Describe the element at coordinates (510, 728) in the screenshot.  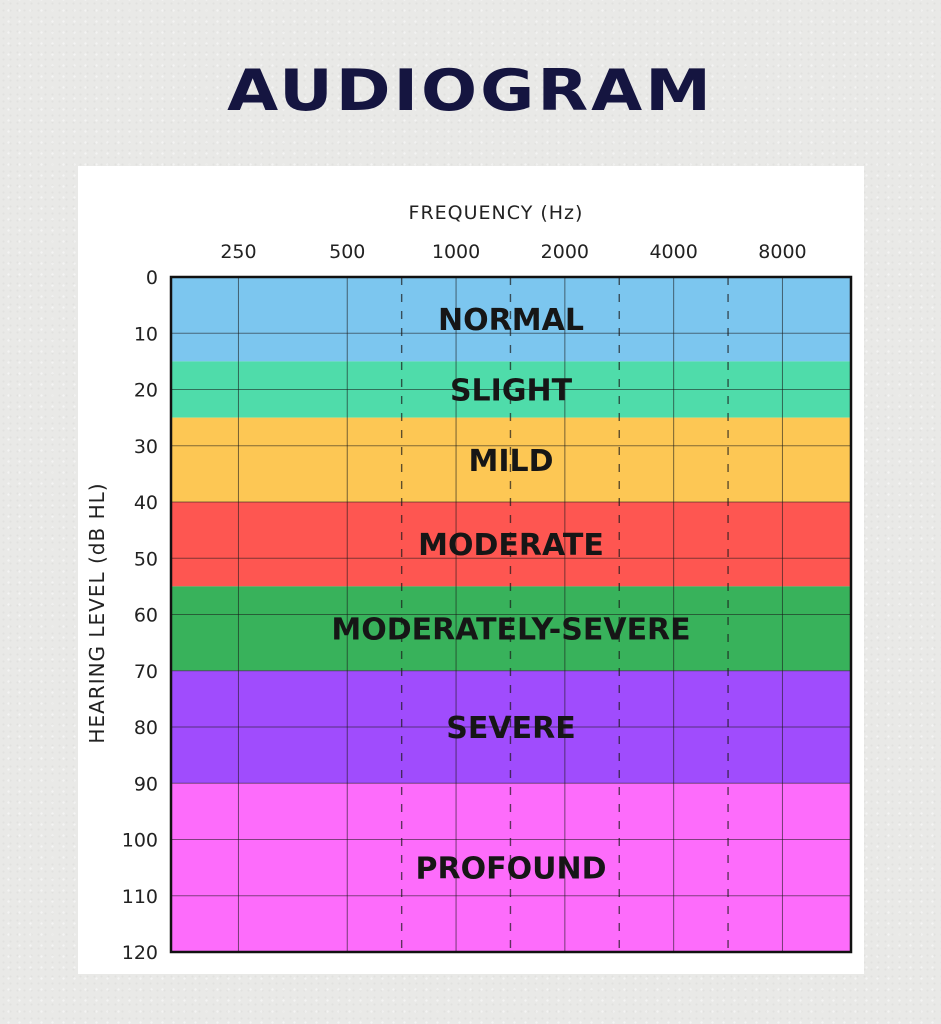
I see `band-label-severe: SEVERE` at that location.